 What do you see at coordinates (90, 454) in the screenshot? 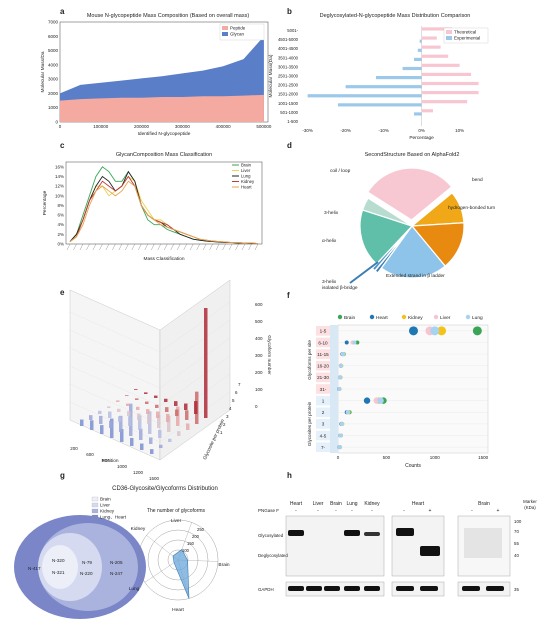
I see `x-tick-label: 600` at bounding box center [90, 454].